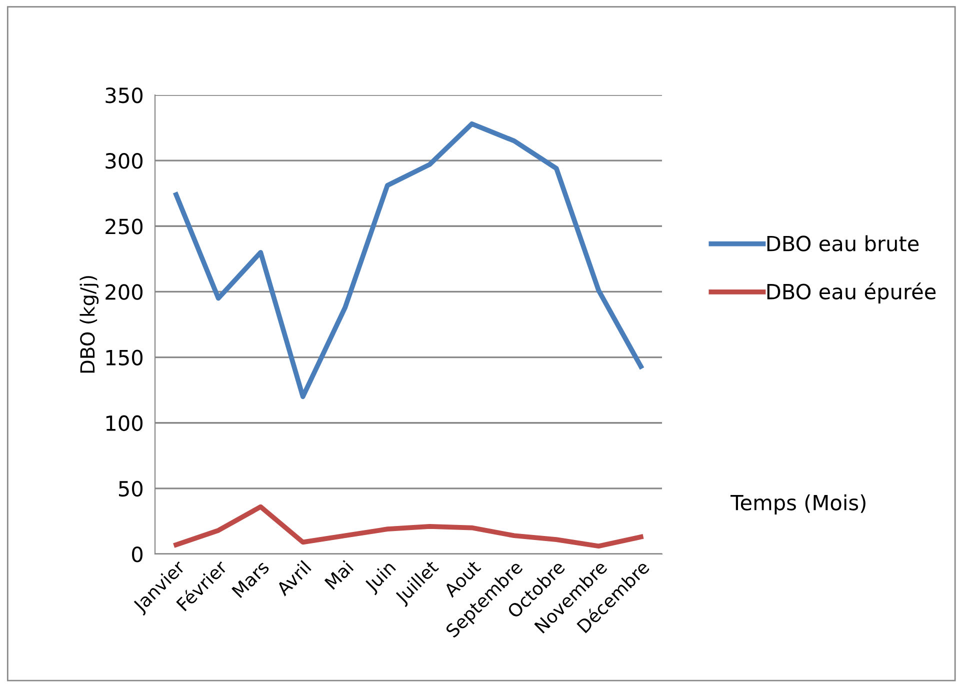  I want to click on line-series, so click(409, 526).